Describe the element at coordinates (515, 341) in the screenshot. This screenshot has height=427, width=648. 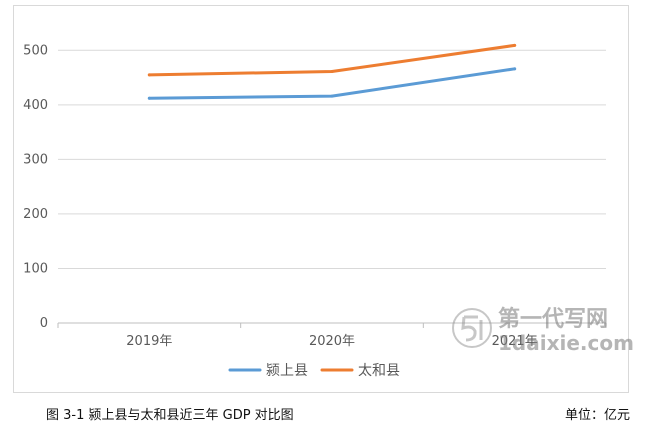
I see `x-tick-label: 2021年` at that location.